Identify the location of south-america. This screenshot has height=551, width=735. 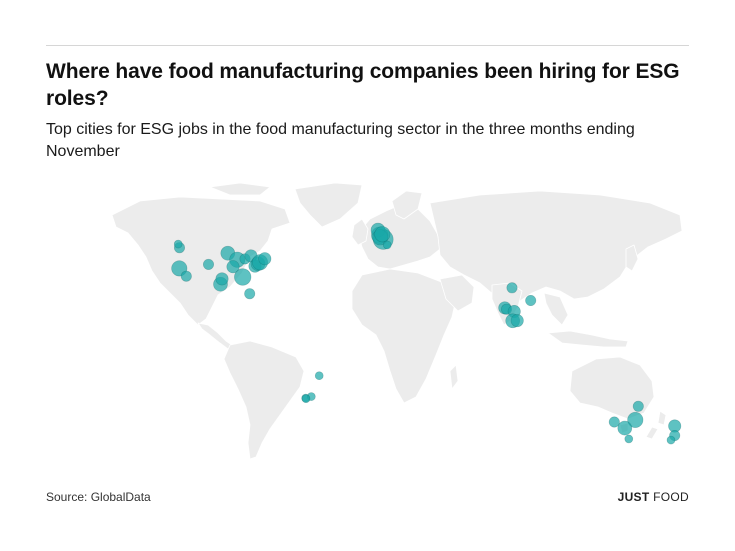
(264, 400).